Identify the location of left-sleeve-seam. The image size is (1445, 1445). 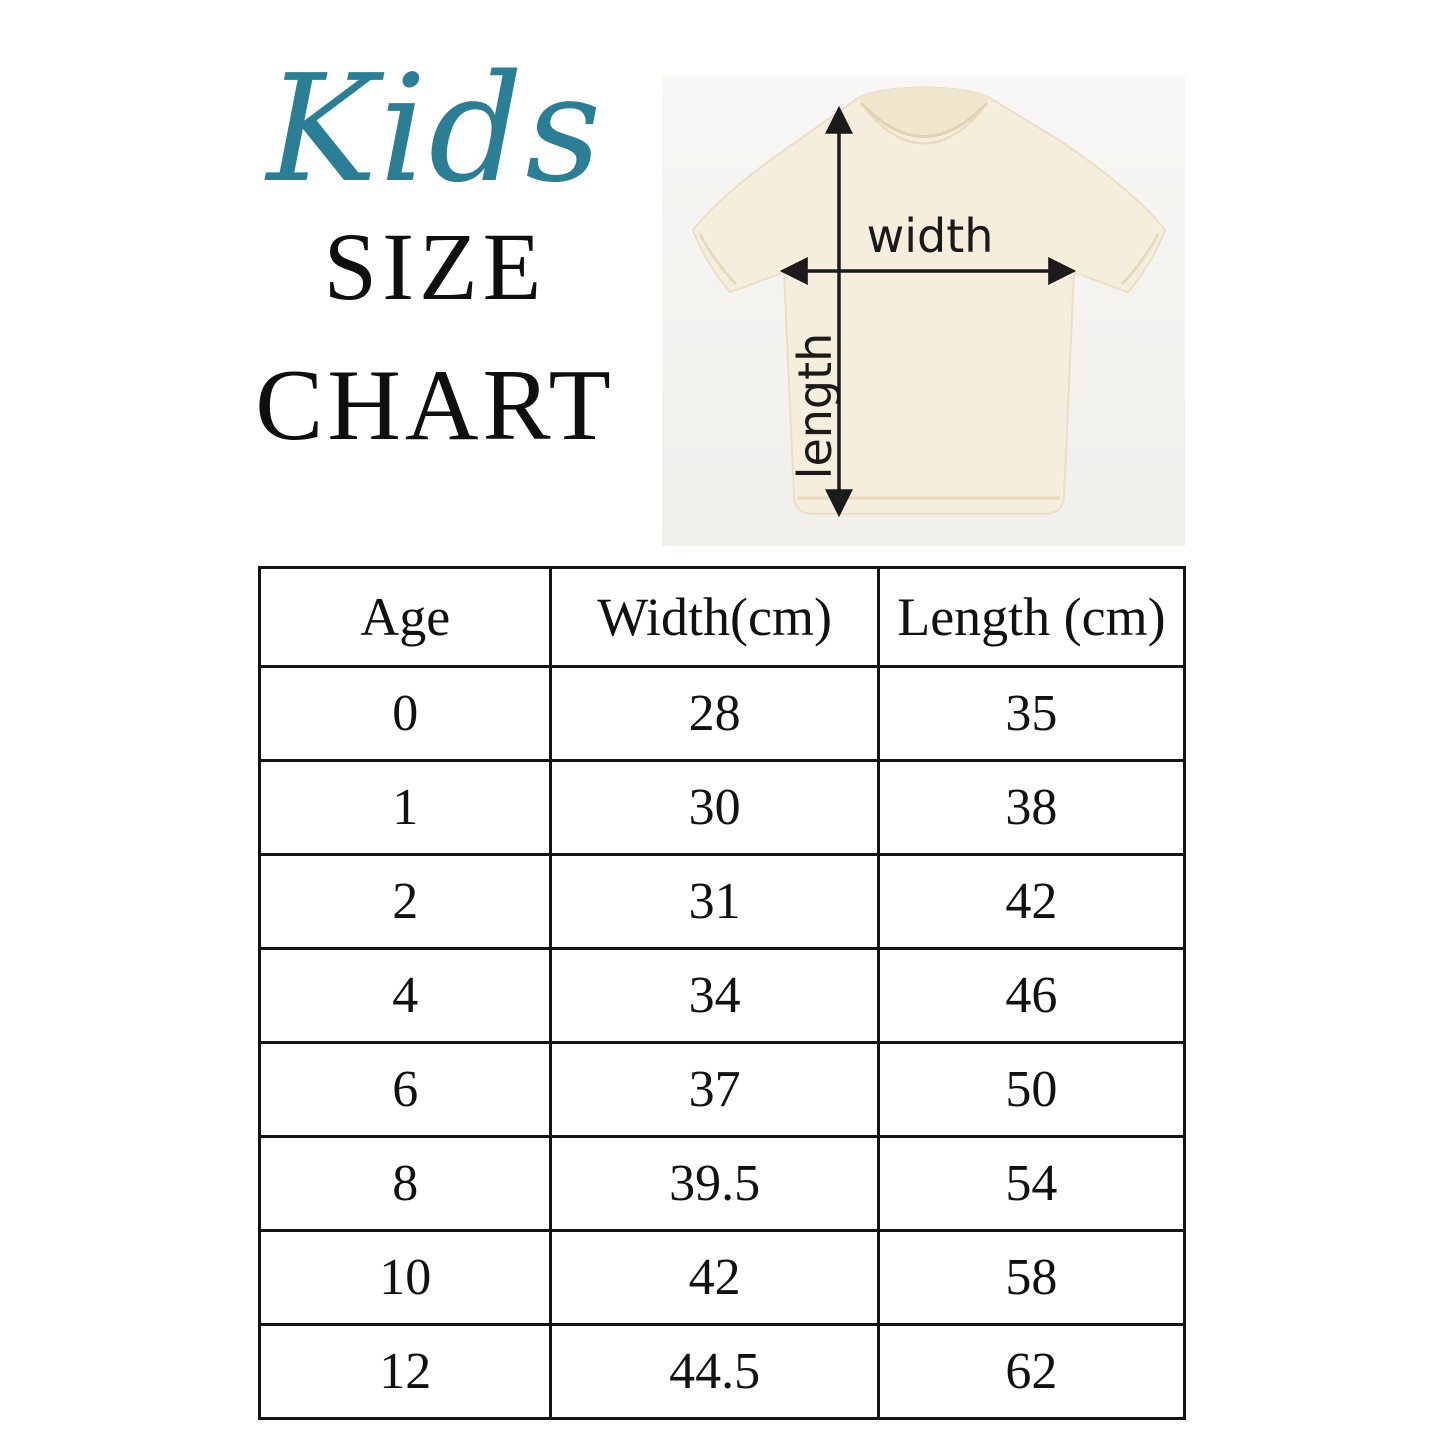
(718, 259).